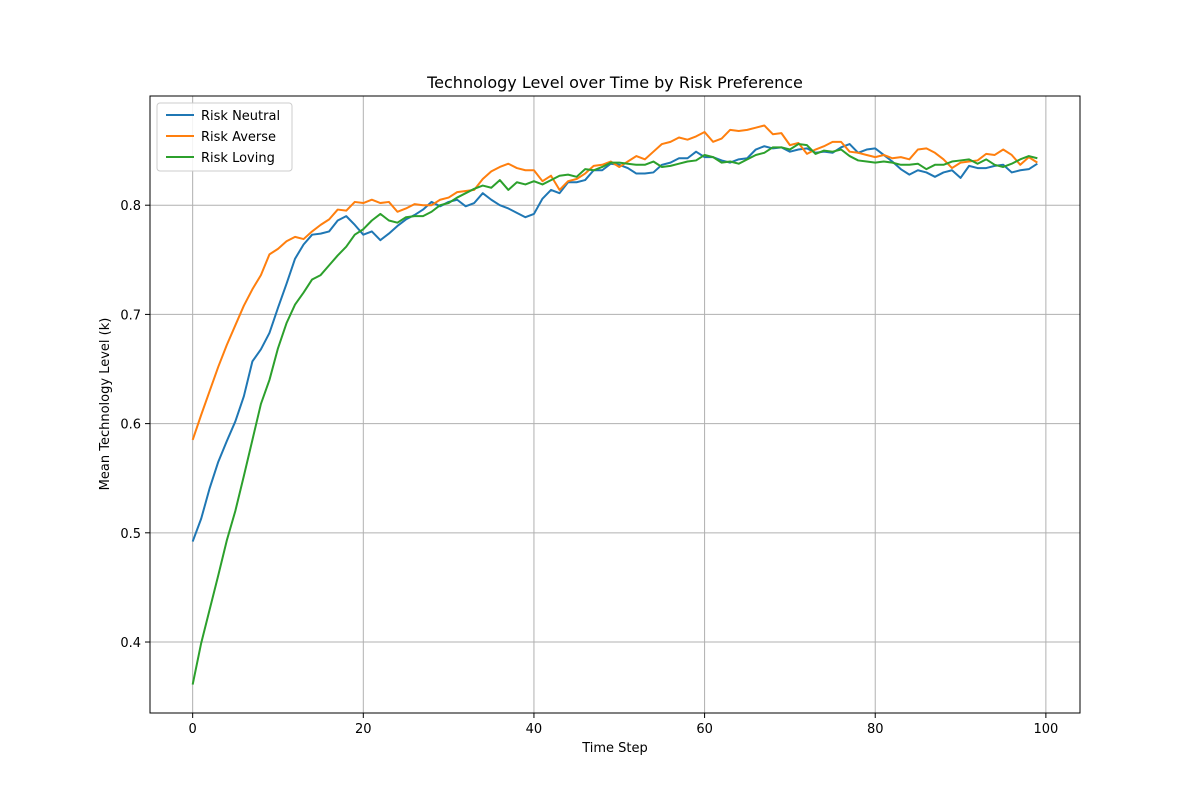  What do you see at coordinates (130, 534) in the screenshot?
I see `y-tick-label: 0.5` at bounding box center [130, 534].